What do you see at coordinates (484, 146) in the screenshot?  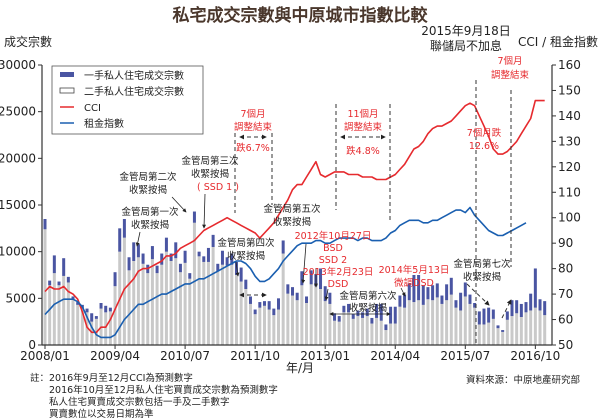 I see `annotation-drop-3: 12.6%` at bounding box center [484, 146].